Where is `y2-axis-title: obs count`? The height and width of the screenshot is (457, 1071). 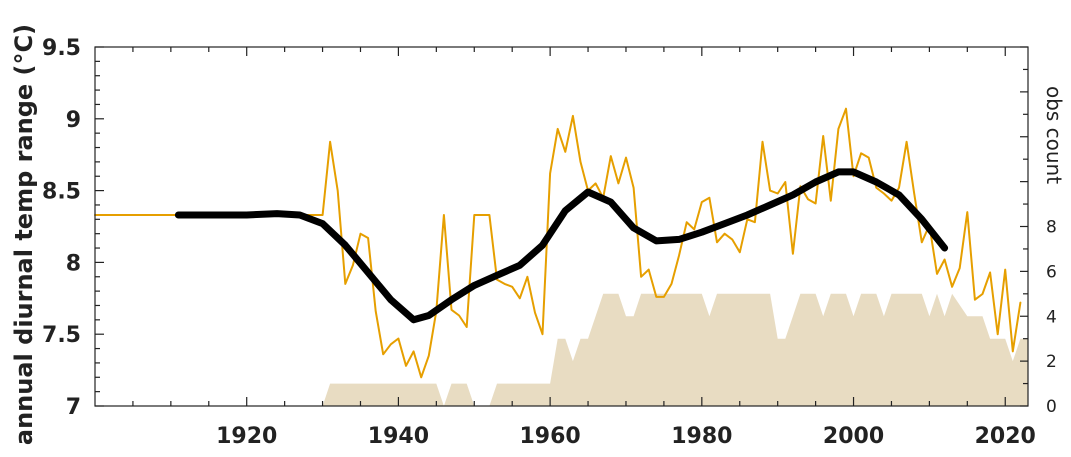
y2-axis-title: obs count is located at coordinates (1054, 135).